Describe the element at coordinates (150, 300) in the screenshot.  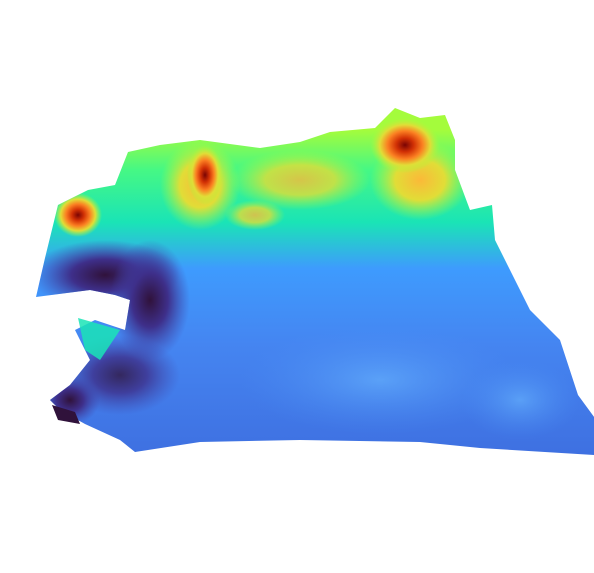
I see `valley-shadow` at that location.